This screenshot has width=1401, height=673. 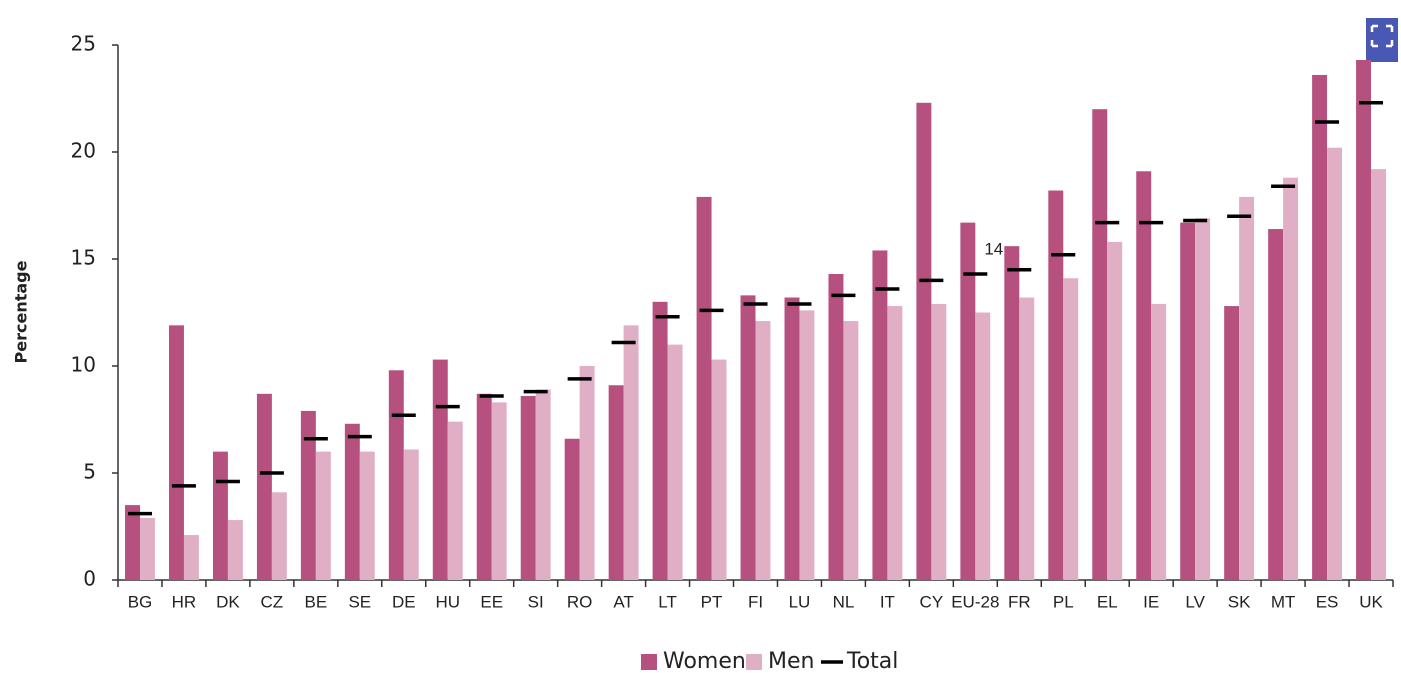 I want to click on x-tick-label: FR, so click(x=1019, y=601).